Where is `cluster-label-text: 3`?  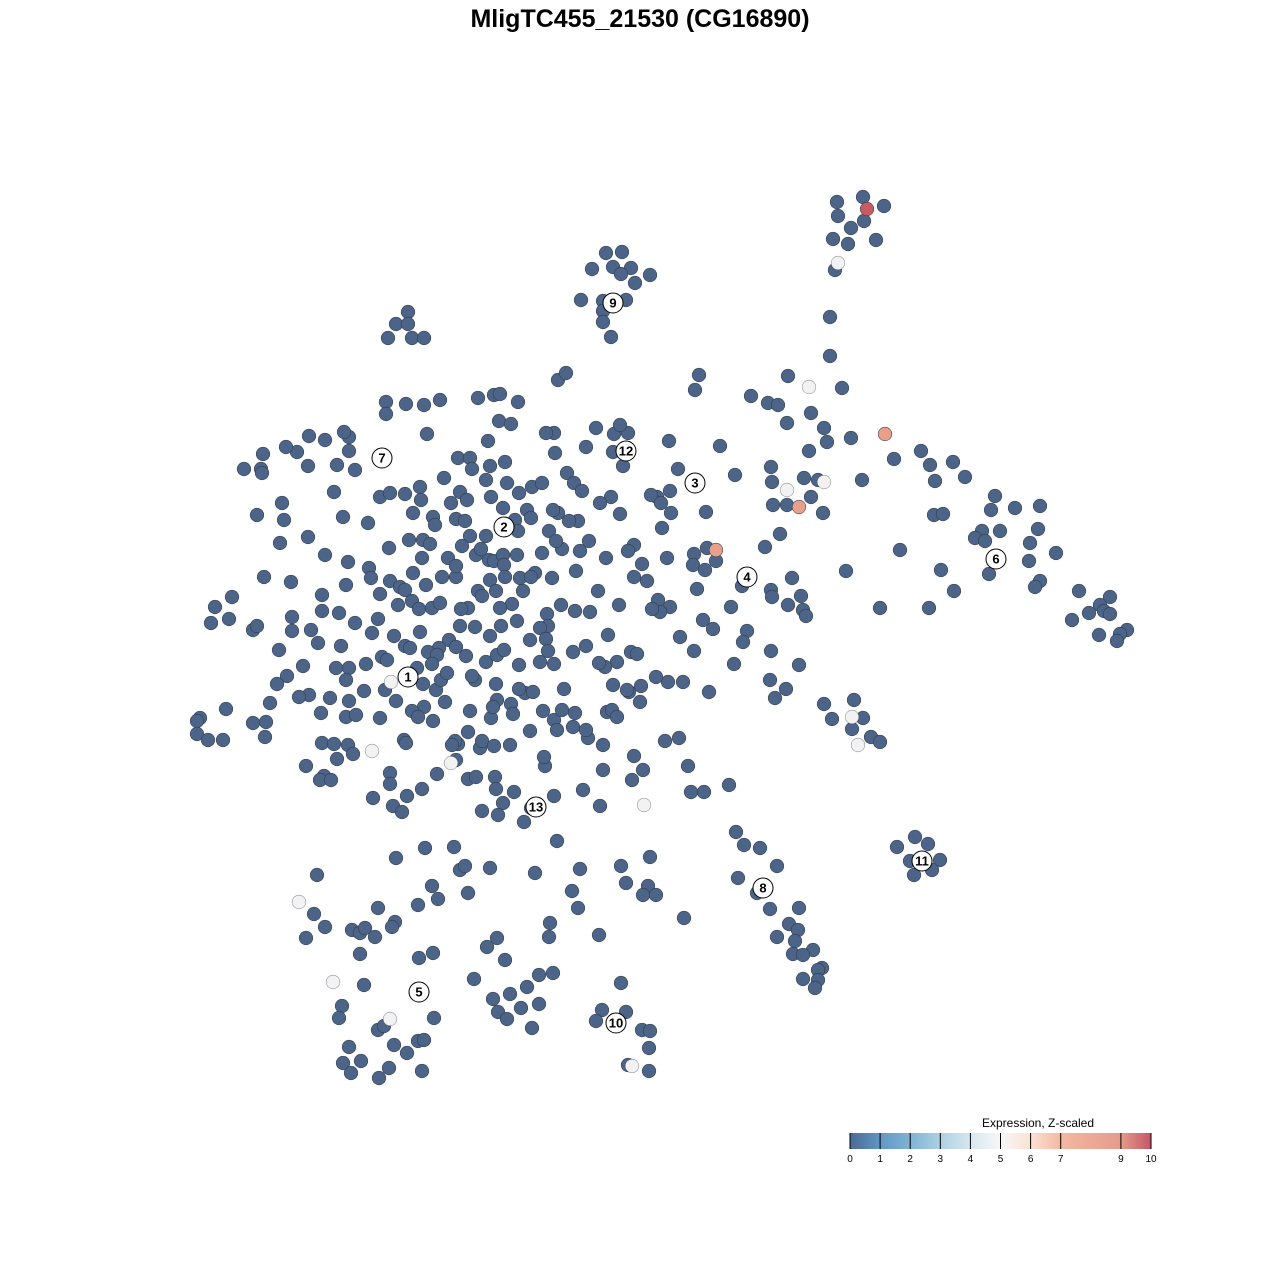
cluster-label-text: 3 is located at coordinates (694, 483).